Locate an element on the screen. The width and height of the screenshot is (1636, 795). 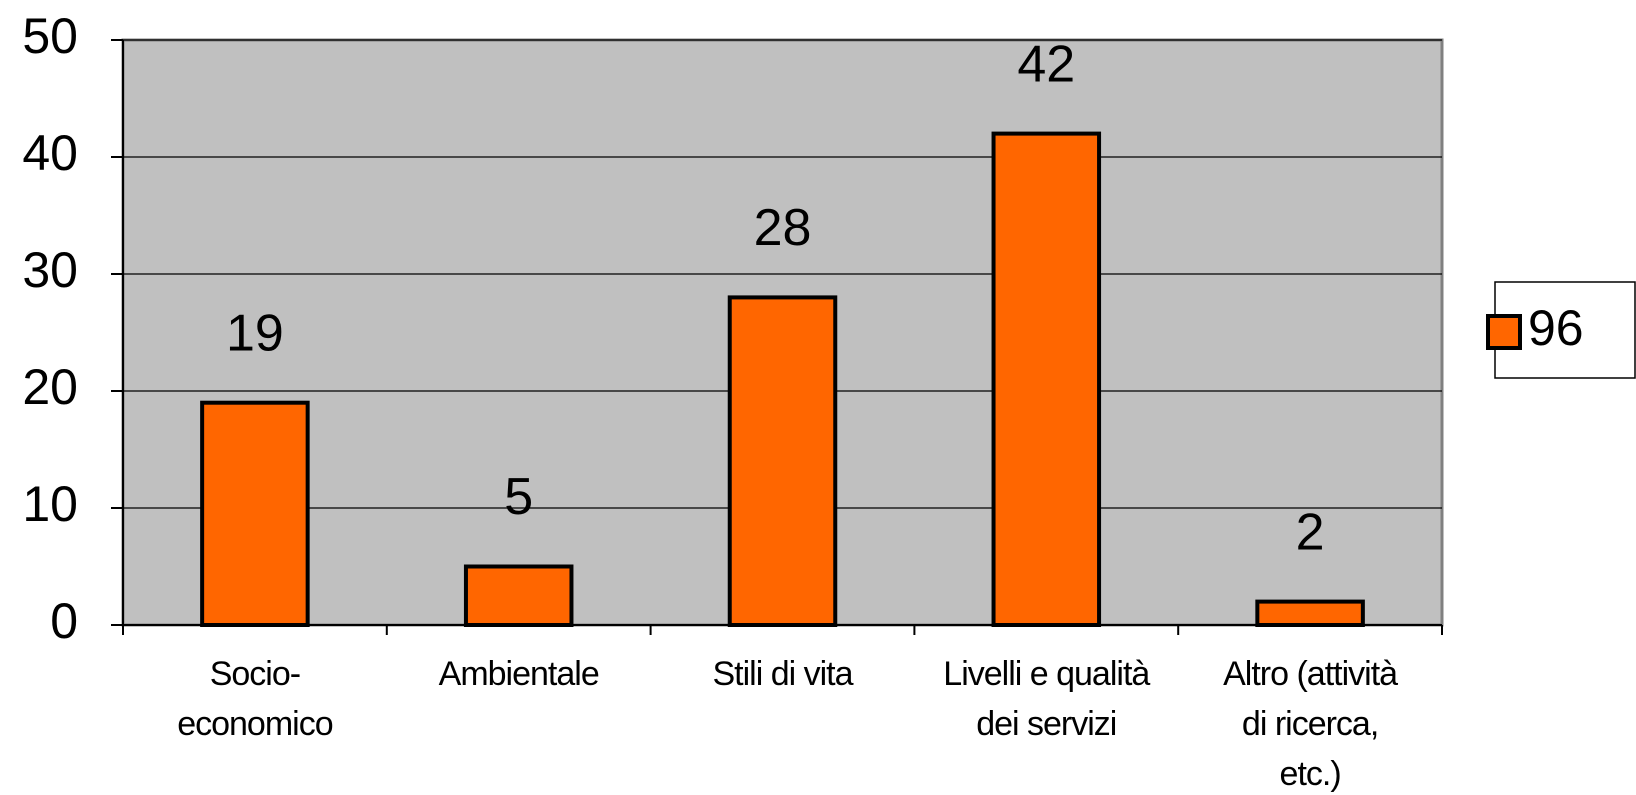
data-label: 42 is located at coordinates (1046, 64).